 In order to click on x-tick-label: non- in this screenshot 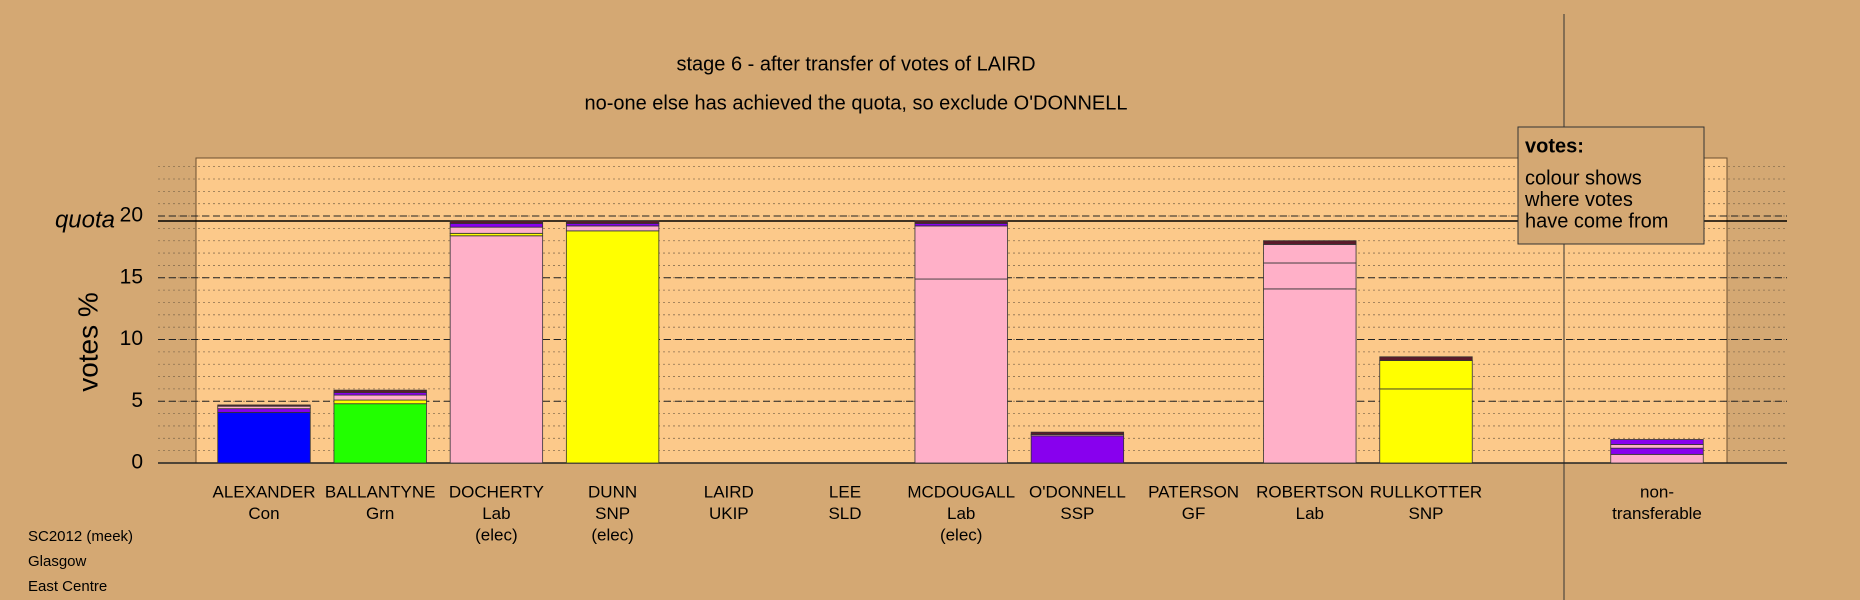, I will do `click(1657, 491)`.